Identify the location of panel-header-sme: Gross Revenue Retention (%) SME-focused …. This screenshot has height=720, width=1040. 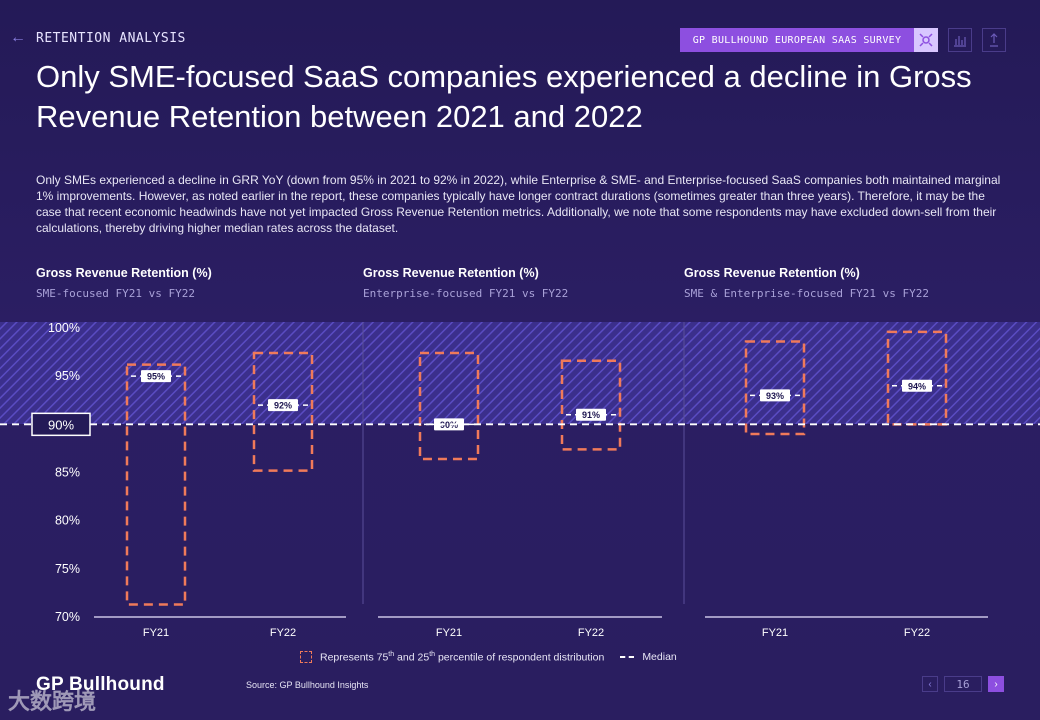
(124, 283).